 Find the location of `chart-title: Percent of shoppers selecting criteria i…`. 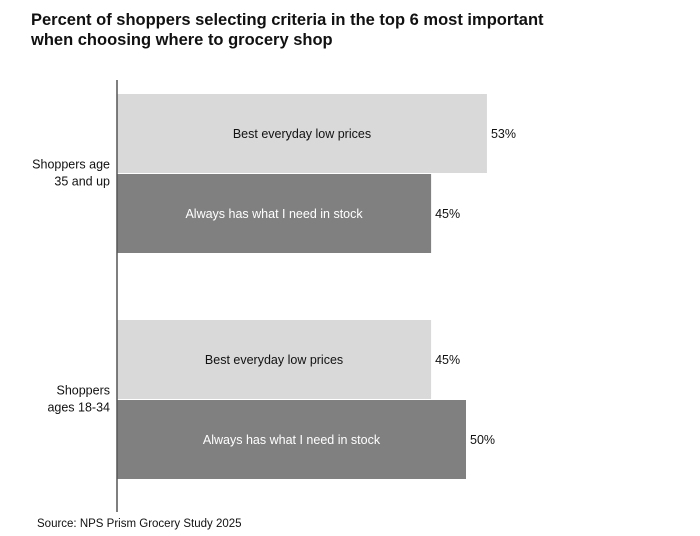

chart-title: Percent of shoppers selecting criteria i… is located at coordinates (287, 30).